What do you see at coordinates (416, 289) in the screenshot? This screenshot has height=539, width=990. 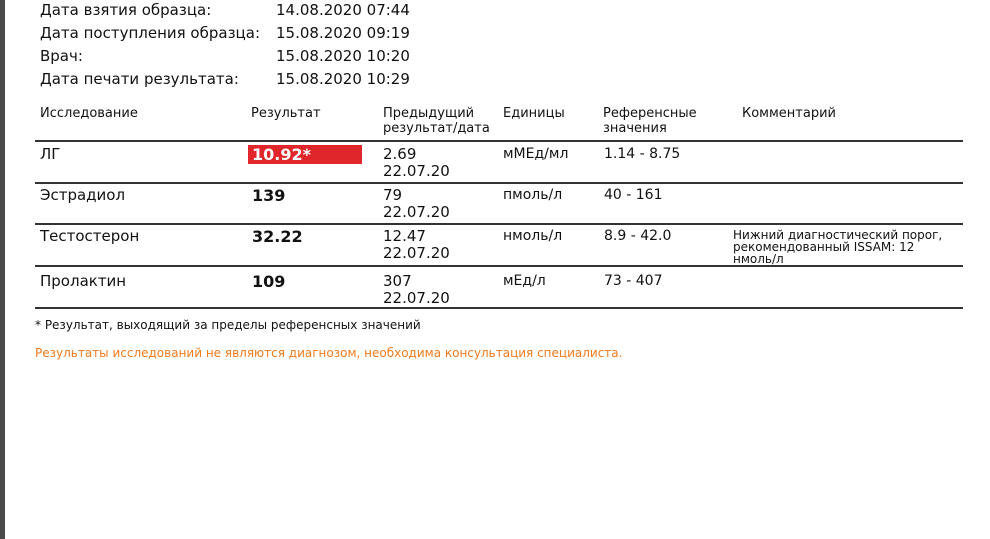 I see `prev-result: 307 22.07.20` at bounding box center [416, 289].